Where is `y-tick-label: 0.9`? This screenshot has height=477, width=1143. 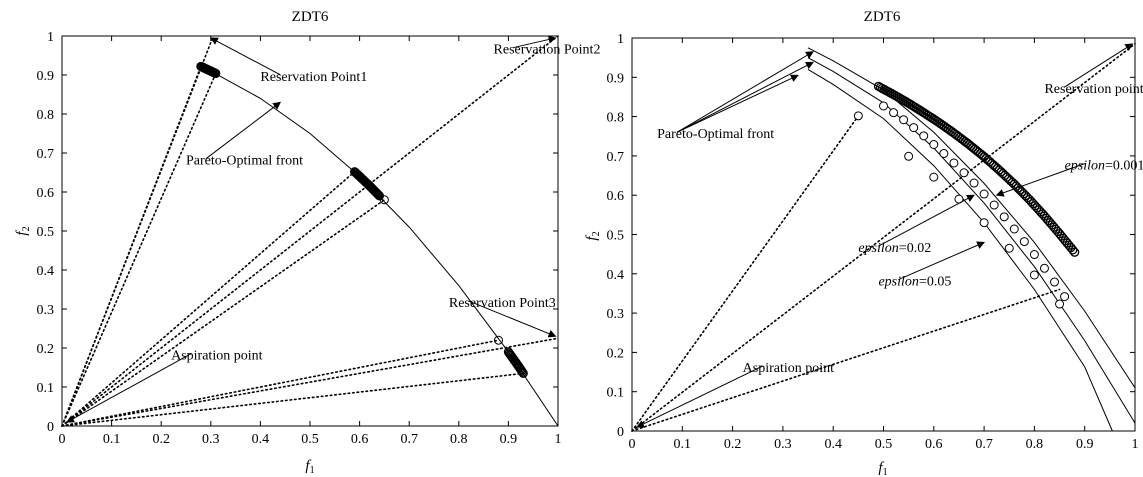
y-tick-label: 0.9 is located at coordinates (46, 76).